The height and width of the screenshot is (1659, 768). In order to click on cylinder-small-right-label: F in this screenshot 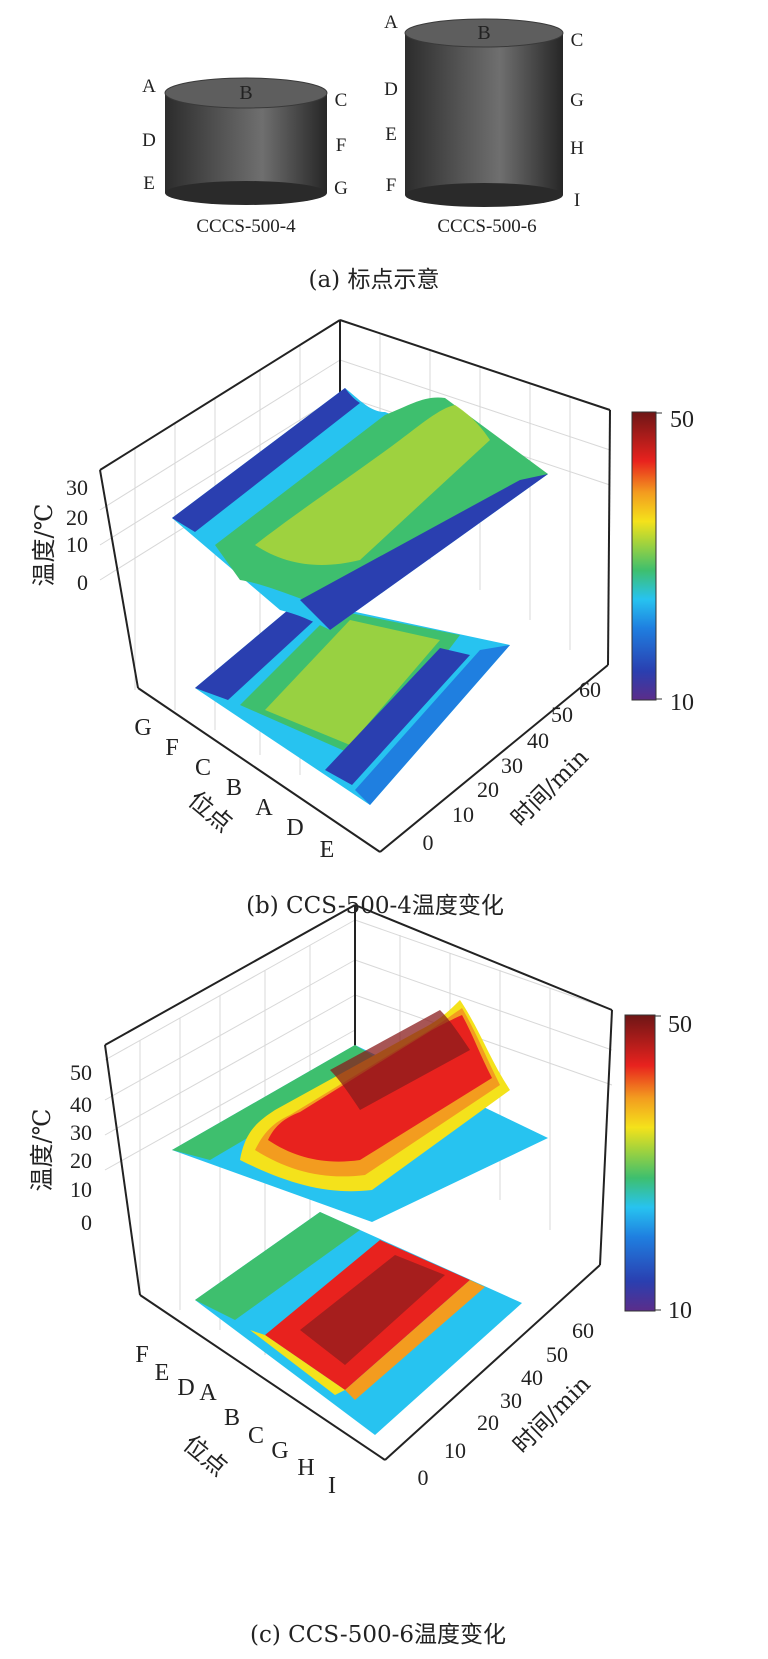, I will do `click(341, 145)`.